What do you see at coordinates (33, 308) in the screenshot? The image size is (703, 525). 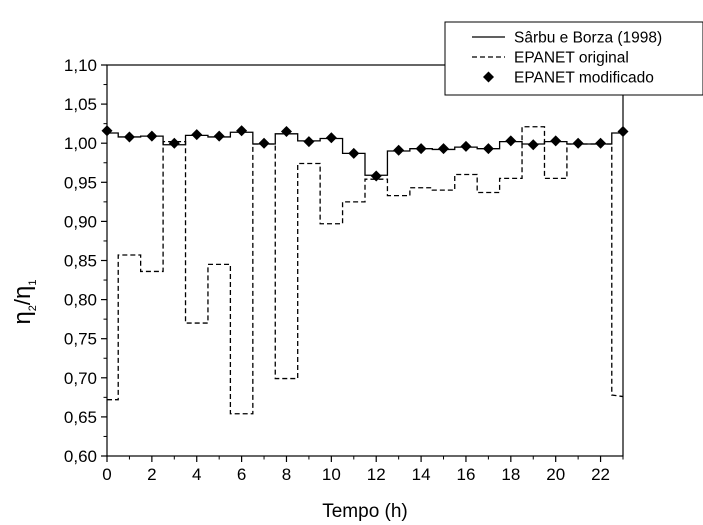 I see `y-axis-title-sub1: 2` at bounding box center [33, 308].